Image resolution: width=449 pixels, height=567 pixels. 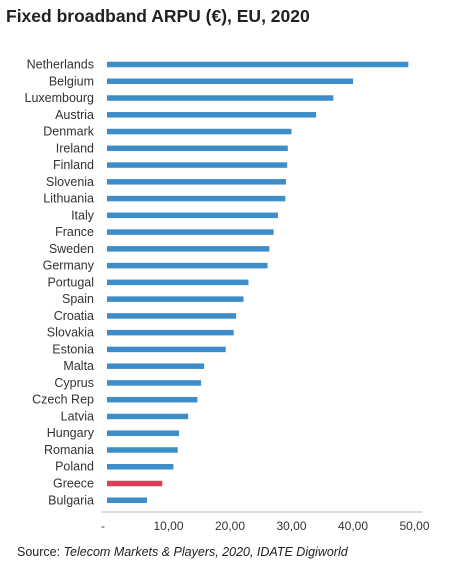 What do you see at coordinates (77, 416) in the screenshot?
I see `category-label-latvia: Latvia` at bounding box center [77, 416].